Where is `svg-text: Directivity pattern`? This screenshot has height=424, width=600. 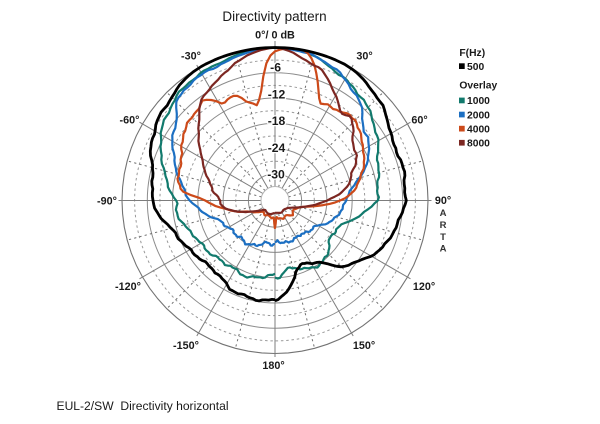
svg-text: Directivity pattern is located at coordinates (274, 16).